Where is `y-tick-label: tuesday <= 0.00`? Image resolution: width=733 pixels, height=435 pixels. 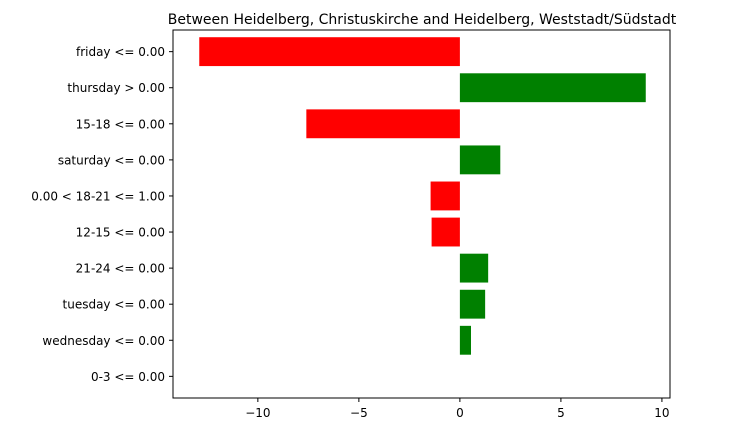
y-tick-label: tuesday <= 0.00 is located at coordinates (114, 305).